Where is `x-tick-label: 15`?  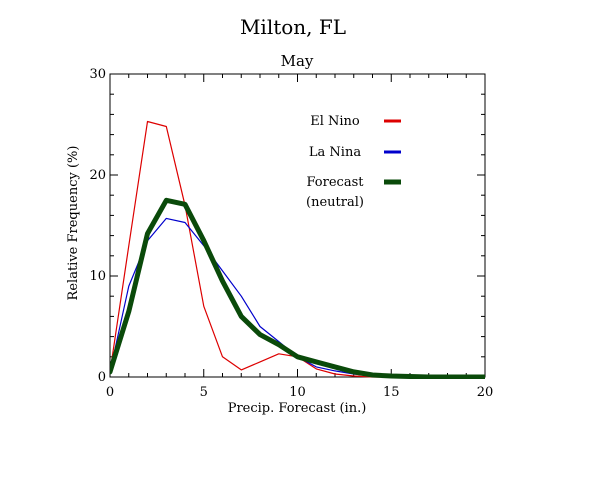
x-tick-label: 15 is located at coordinates (391, 392).